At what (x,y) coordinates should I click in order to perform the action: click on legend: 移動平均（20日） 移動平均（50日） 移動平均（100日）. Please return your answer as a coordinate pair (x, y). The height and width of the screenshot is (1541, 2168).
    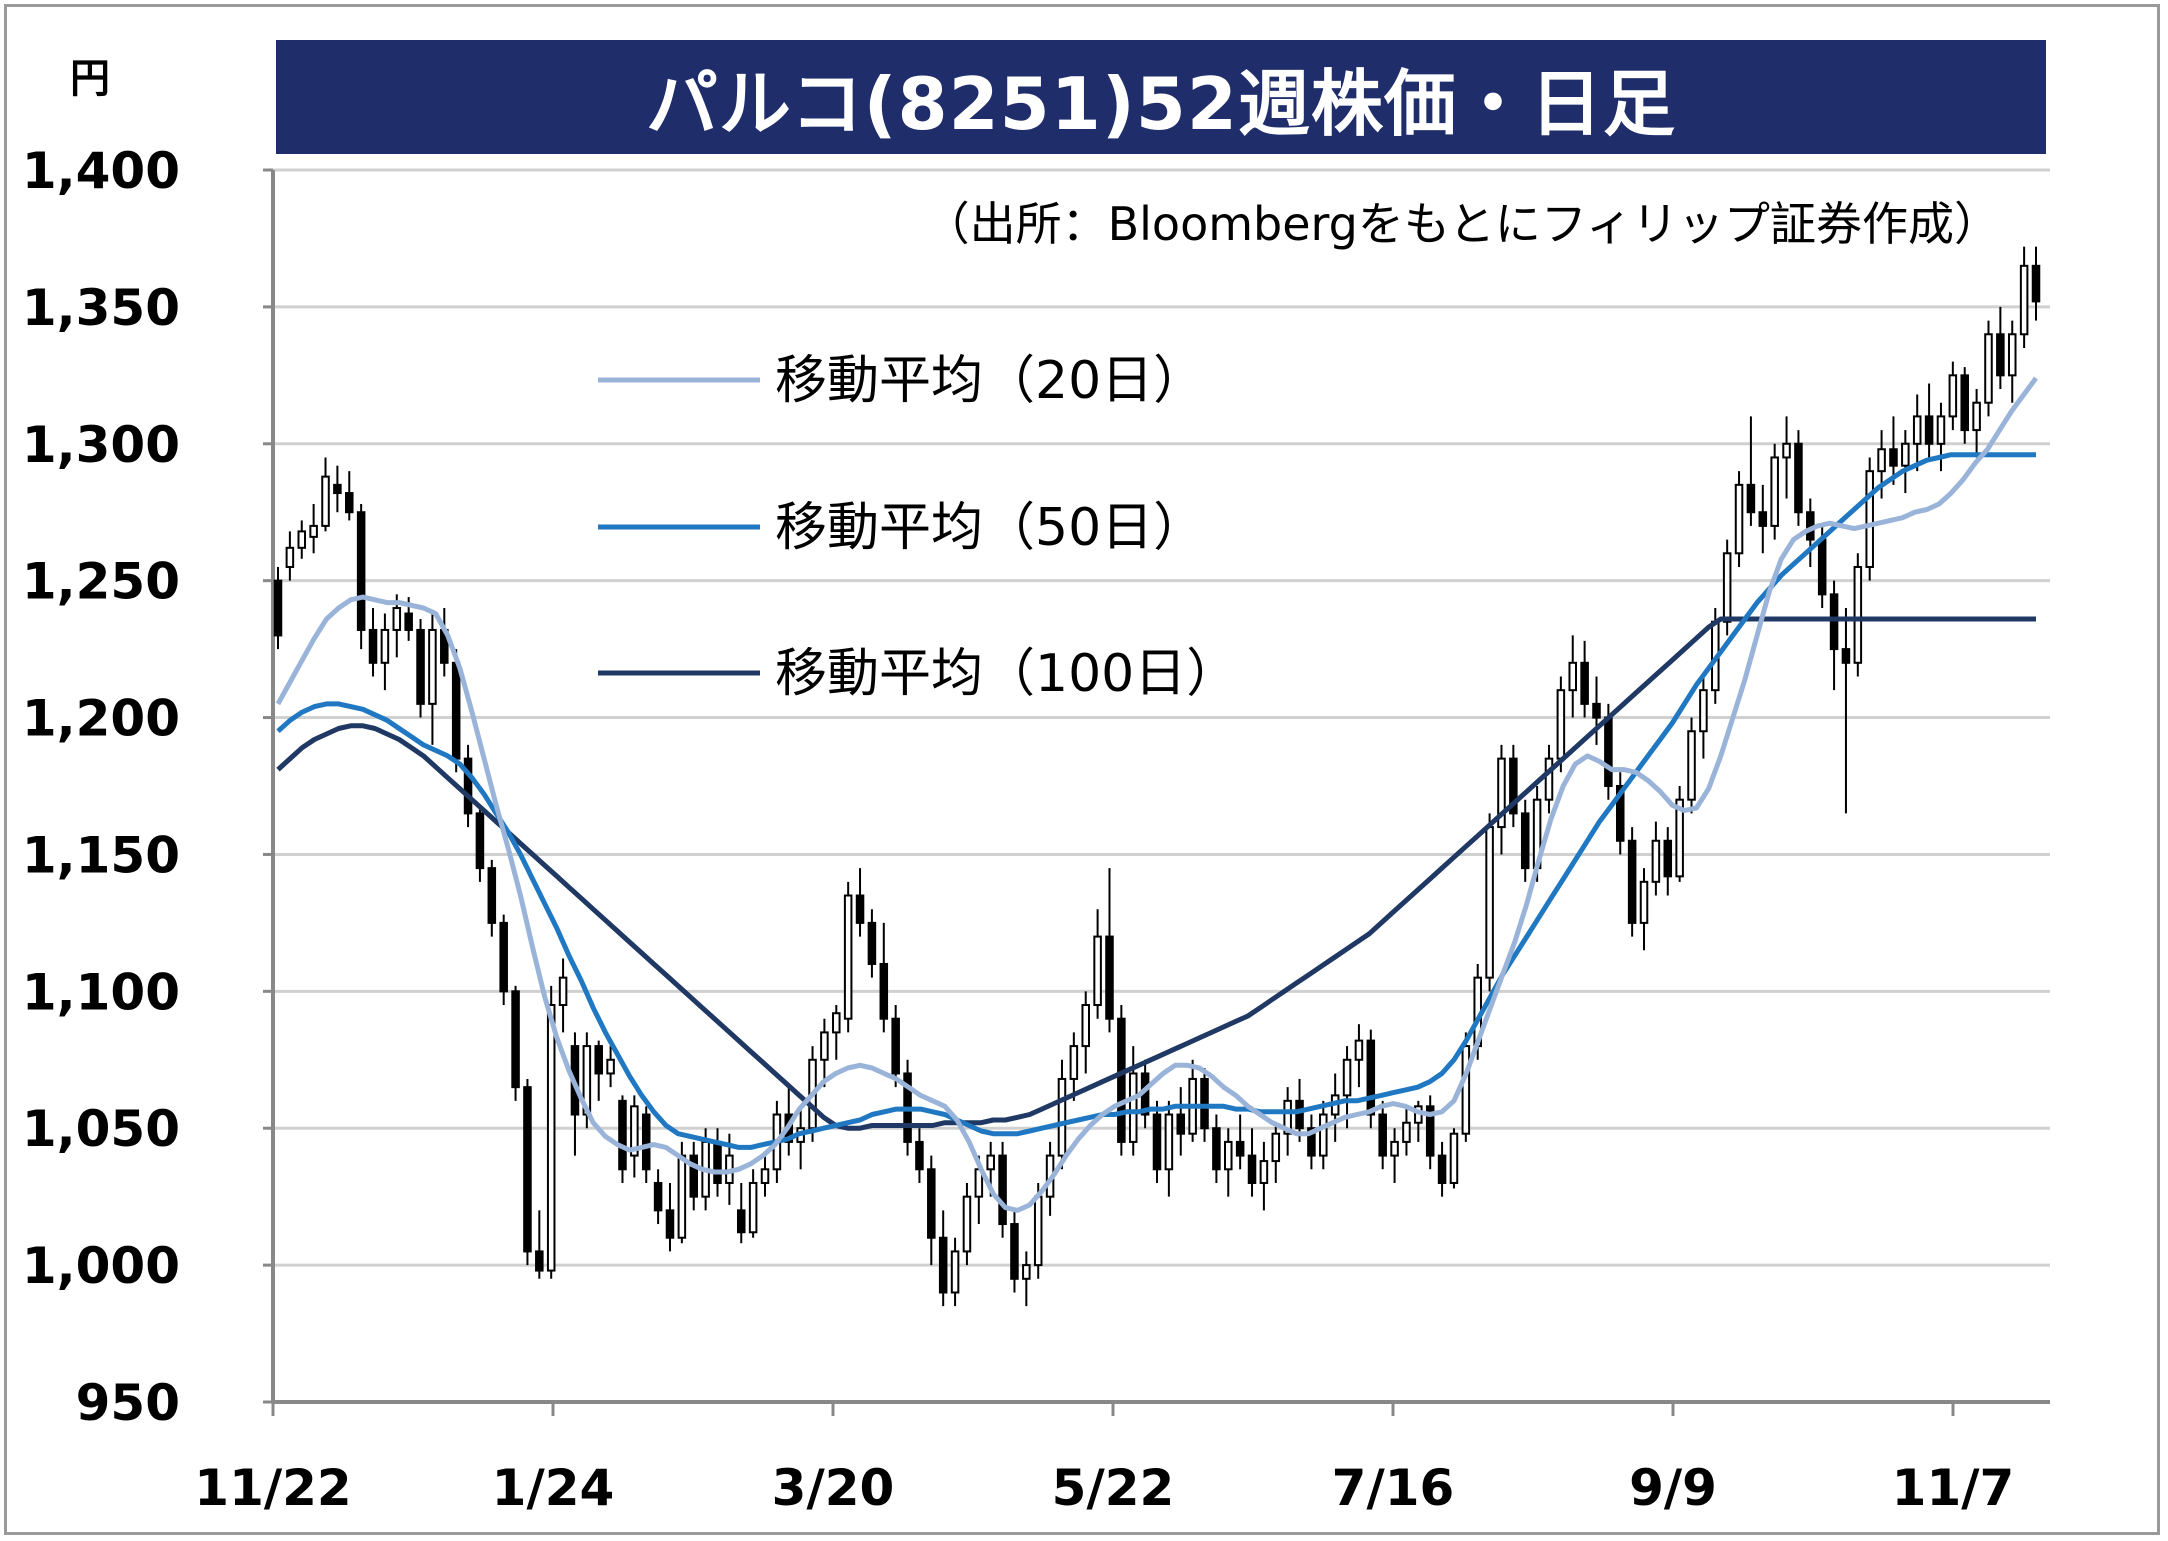
    Looking at the image, I should click on (918, 527).